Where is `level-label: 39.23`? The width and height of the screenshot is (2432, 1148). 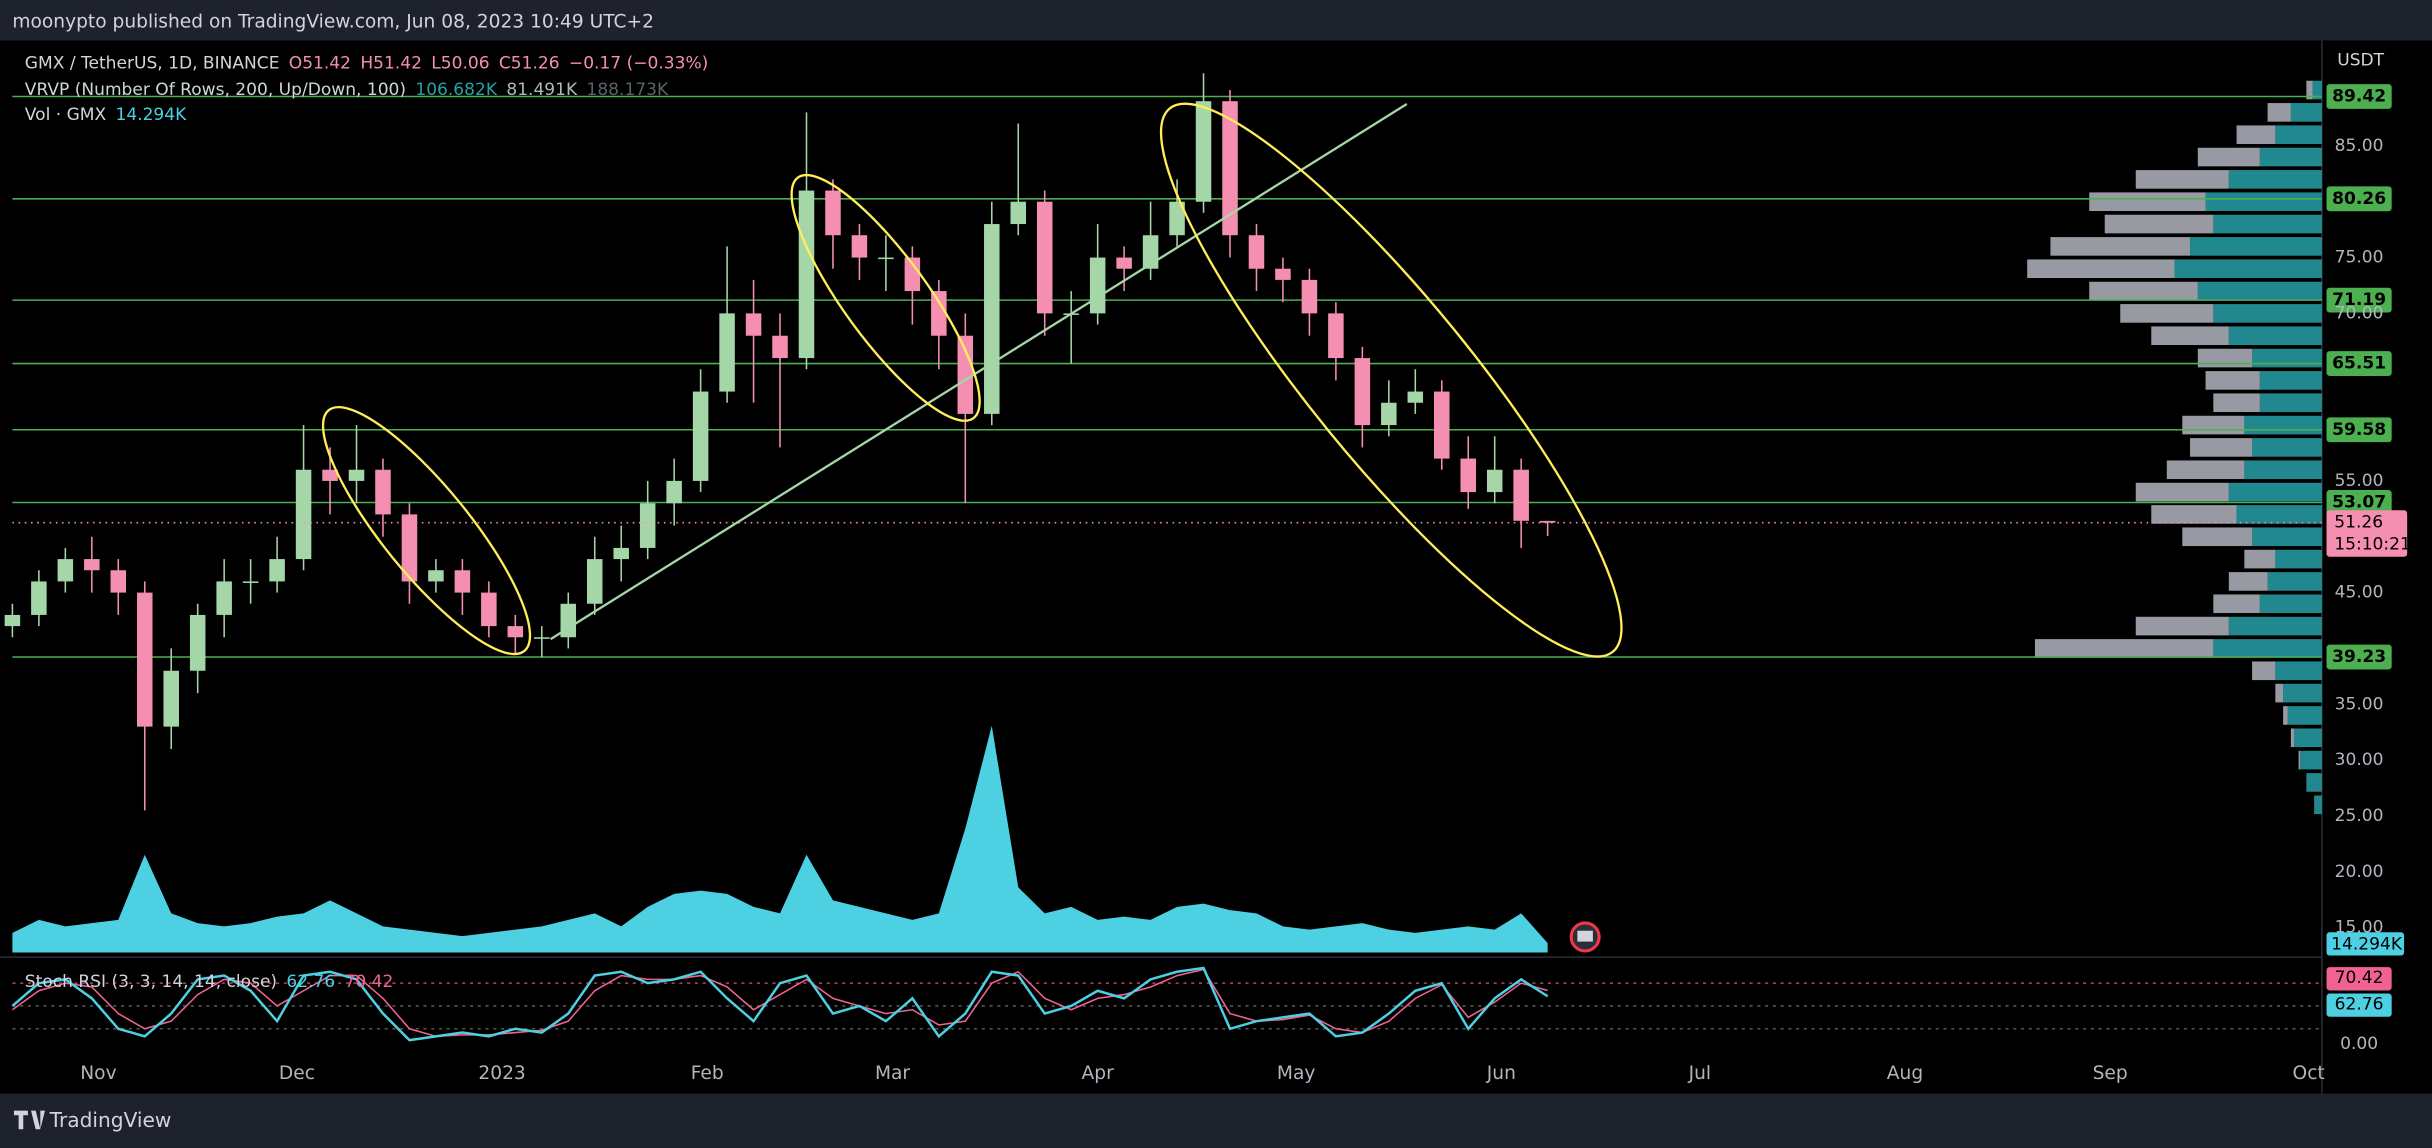 level-label: 39.23 is located at coordinates (2359, 657).